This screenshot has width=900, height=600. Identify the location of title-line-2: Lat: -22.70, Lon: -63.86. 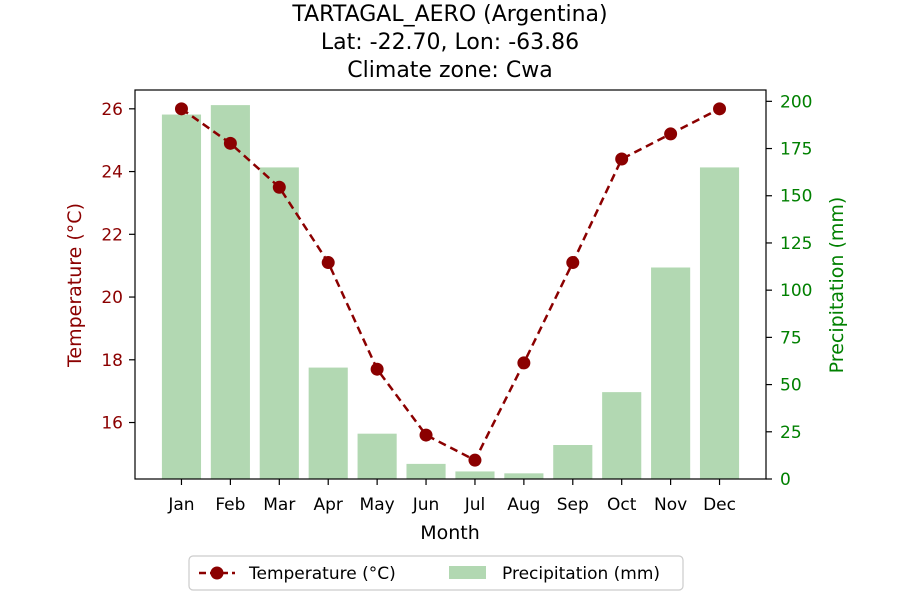
(450, 42).